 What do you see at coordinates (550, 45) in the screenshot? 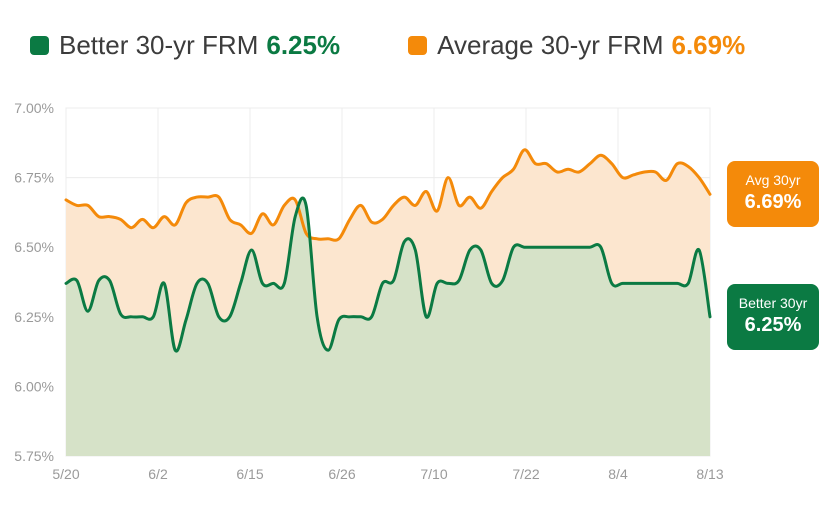
I see `legend-average-label: Average 30-yr FRM` at bounding box center [550, 45].